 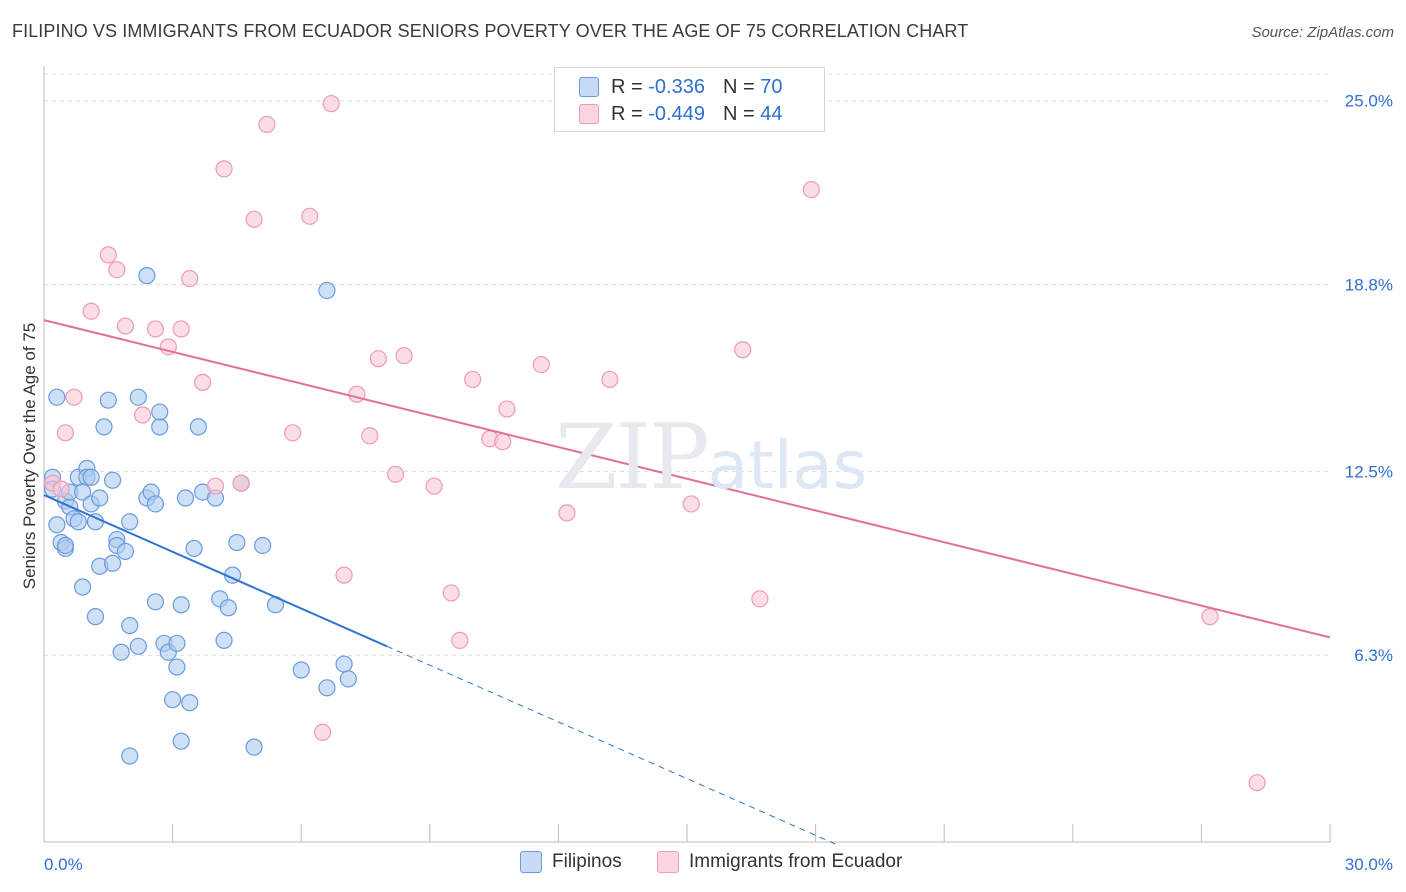 I want to click on x-tick-label: 0.0%, so click(x=63, y=864).